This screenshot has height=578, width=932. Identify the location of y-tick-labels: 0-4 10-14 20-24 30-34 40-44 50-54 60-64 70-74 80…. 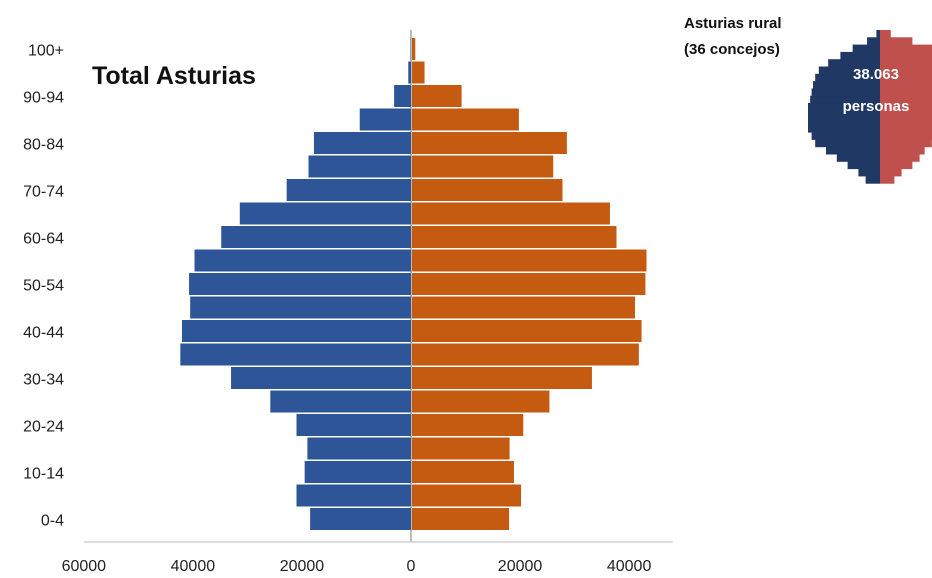
(43, 286).